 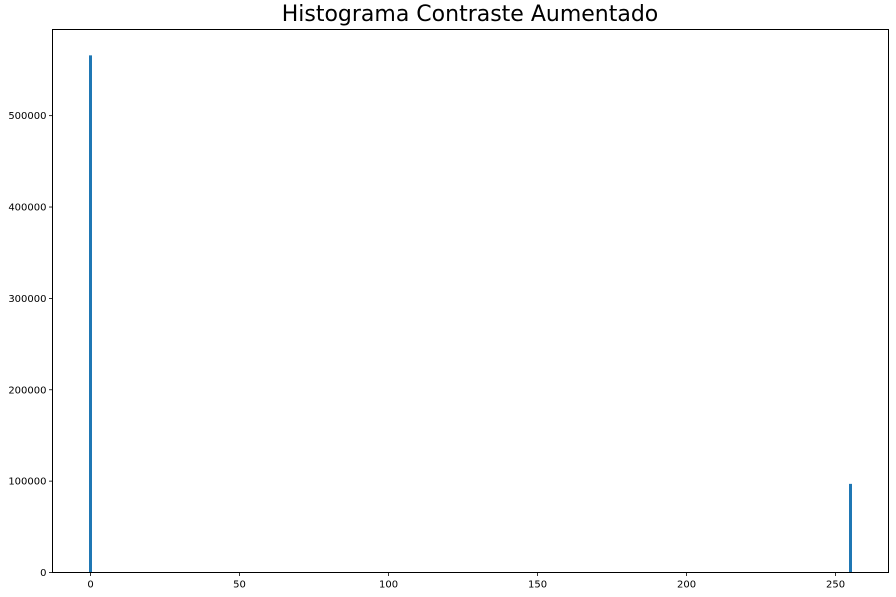 I want to click on x-axis: 0 50 100 150 200 250, so click(x=466, y=581).